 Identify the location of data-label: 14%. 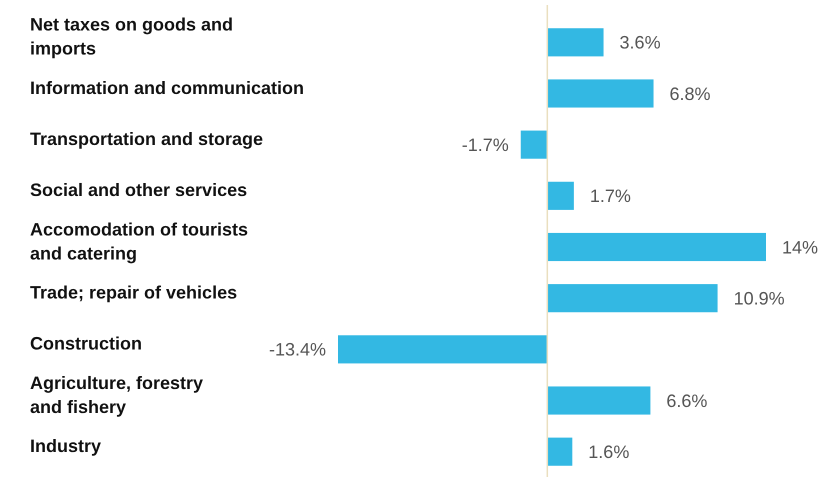
(800, 247).